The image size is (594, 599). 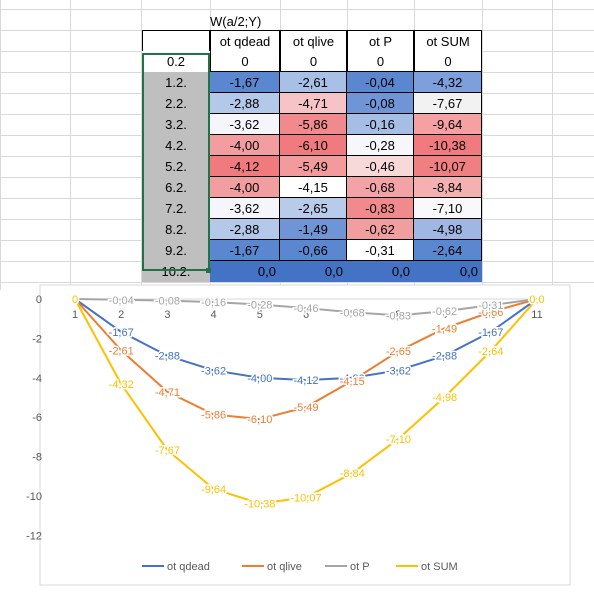 I want to click on table-cell: -4,32, so click(x=448, y=82).